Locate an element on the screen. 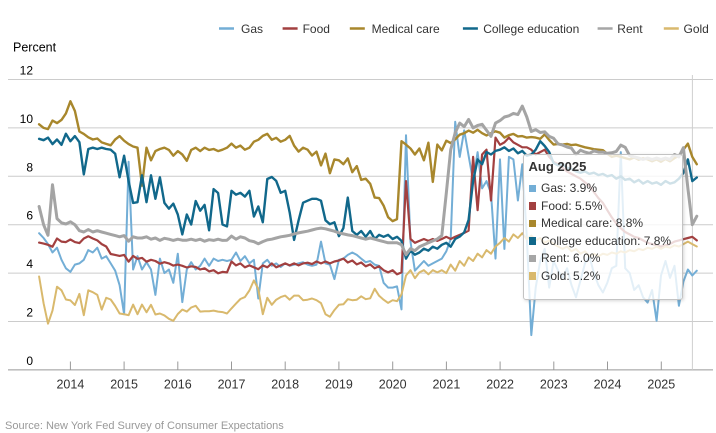 This screenshot has height=433, width=716. svg-text: 10 is located at coordinates (27, 119).